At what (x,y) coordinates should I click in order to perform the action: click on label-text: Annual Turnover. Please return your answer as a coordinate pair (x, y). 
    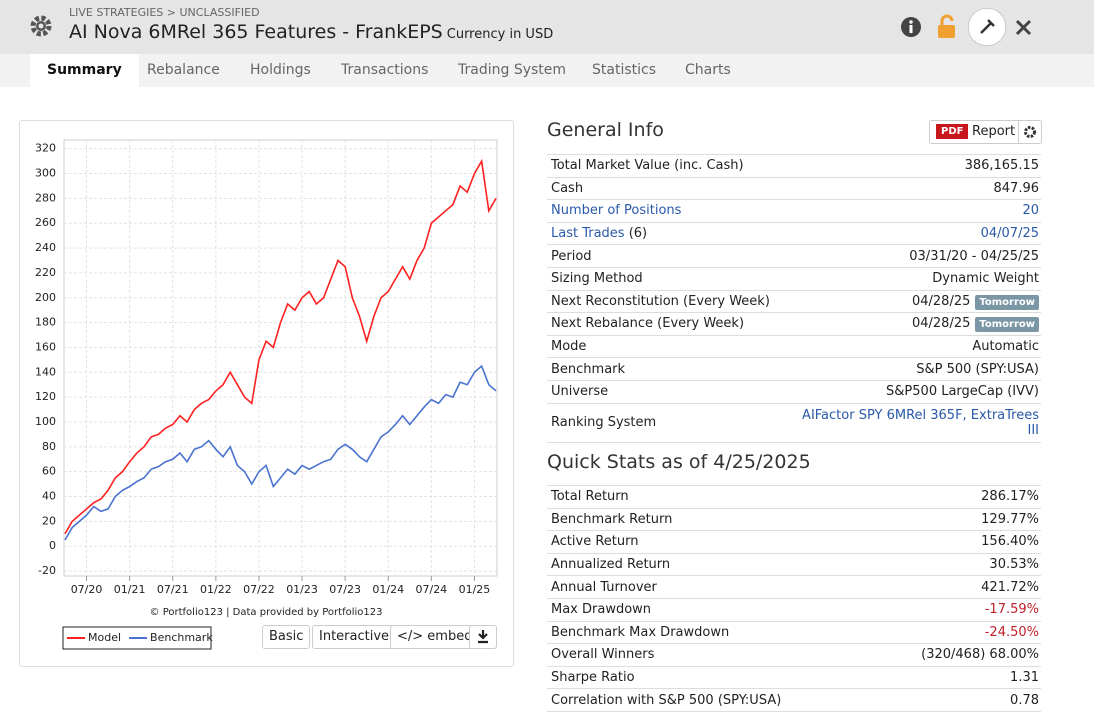
    Looking at the image, I should click on (604, 587).